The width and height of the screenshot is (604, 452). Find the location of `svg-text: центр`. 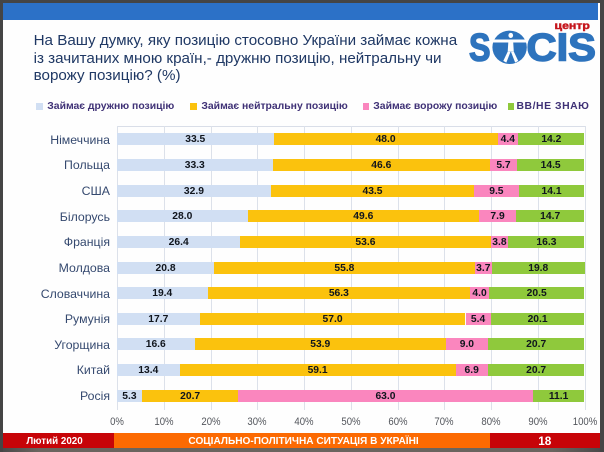

svg-text: центр is located at coordinates (572, 26).